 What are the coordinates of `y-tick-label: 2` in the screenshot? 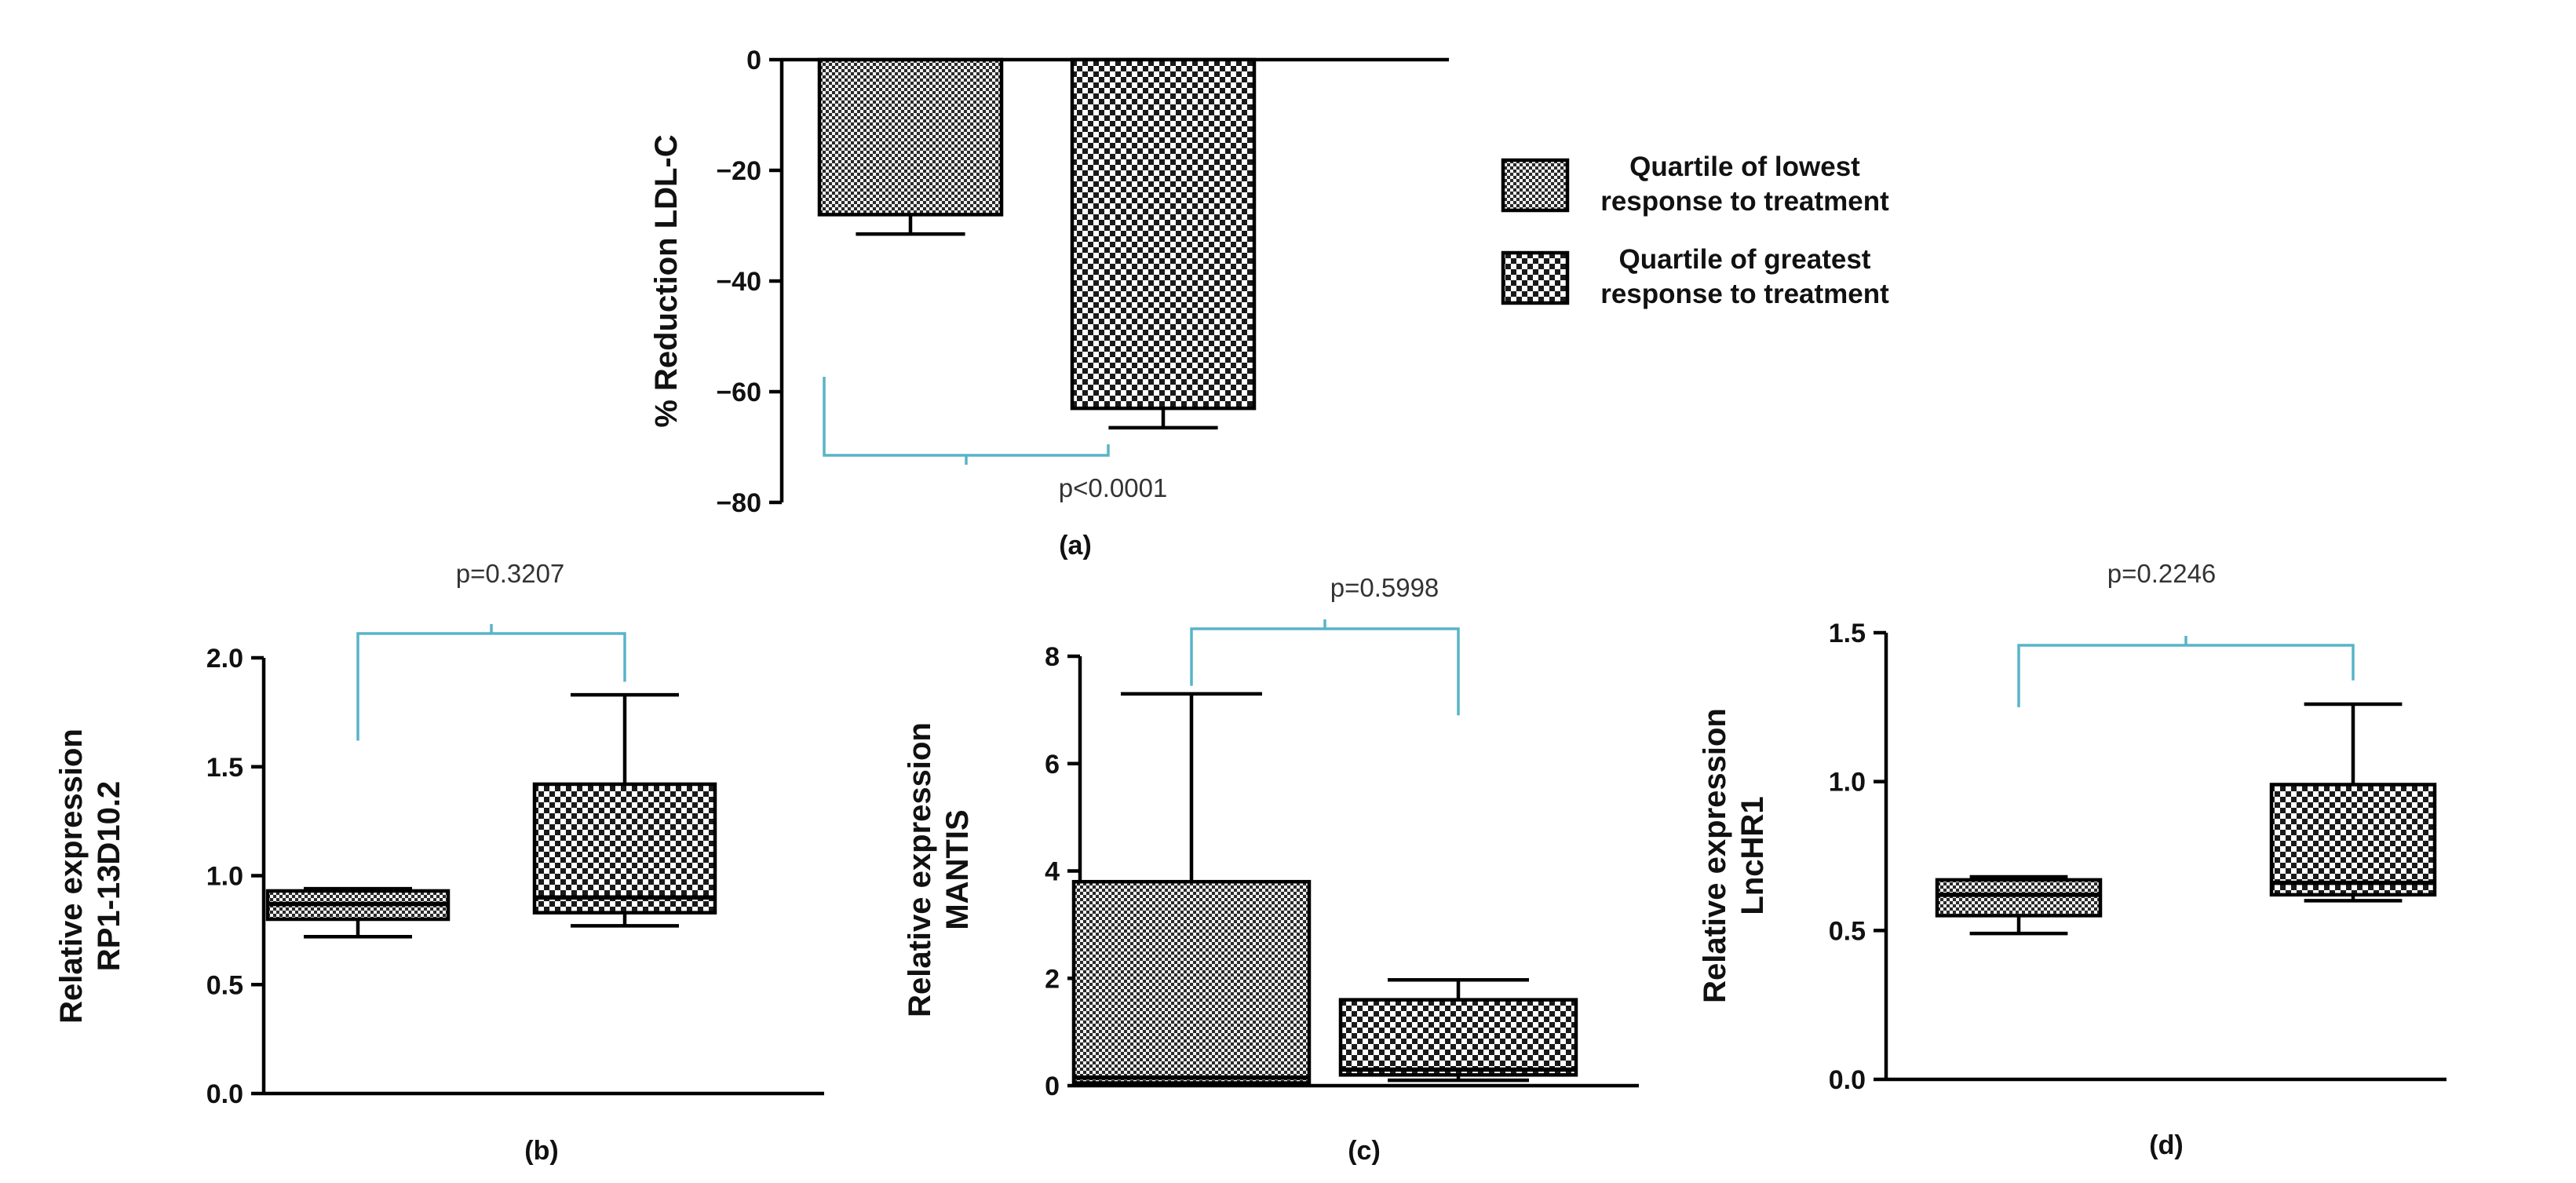 It's located at (1052, 979).